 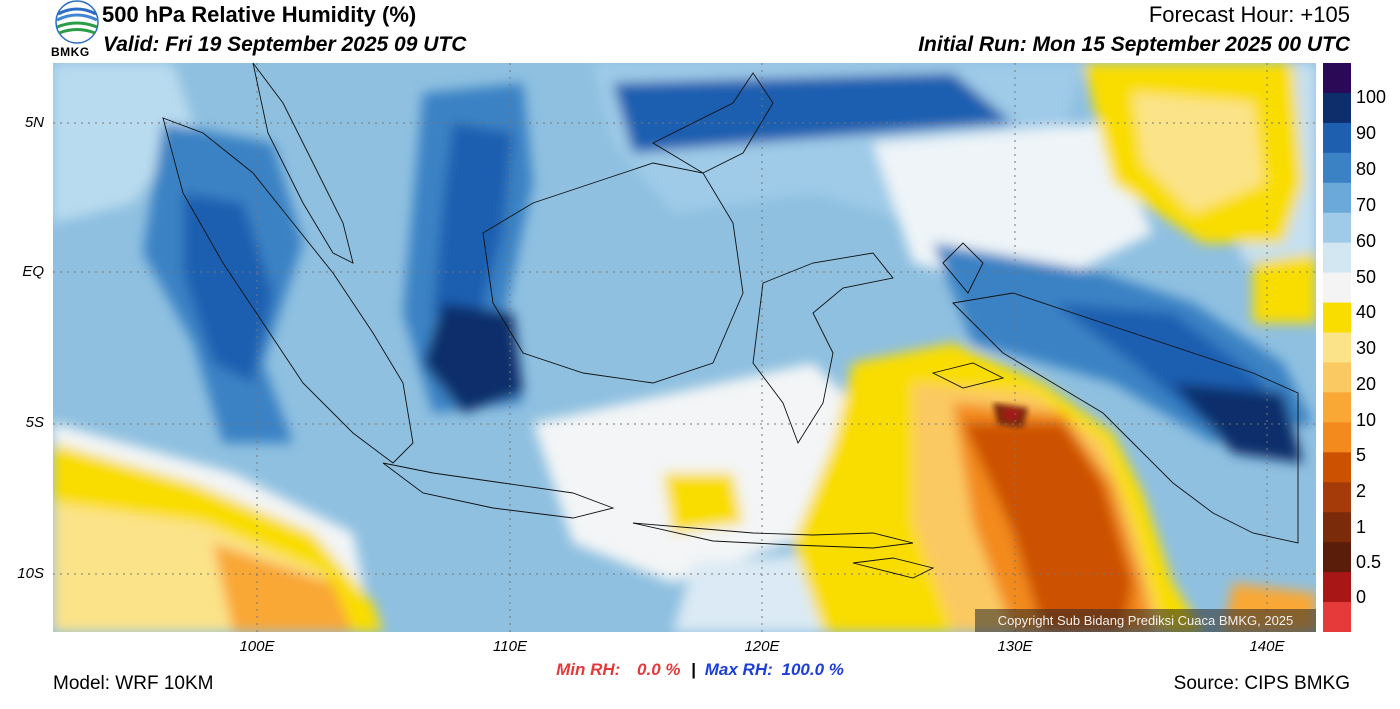 What do you see at coordinates (1366, 205) in the screenshot?
I see `colorbar-label: 70` at bounding box center [1366, 205].